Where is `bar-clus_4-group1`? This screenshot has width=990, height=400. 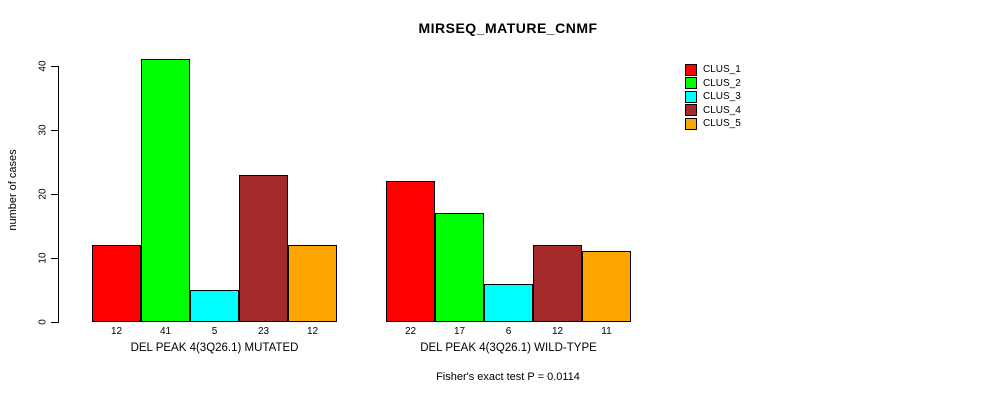
bar-clus_4-group1 is located at coordinates (263, 248).